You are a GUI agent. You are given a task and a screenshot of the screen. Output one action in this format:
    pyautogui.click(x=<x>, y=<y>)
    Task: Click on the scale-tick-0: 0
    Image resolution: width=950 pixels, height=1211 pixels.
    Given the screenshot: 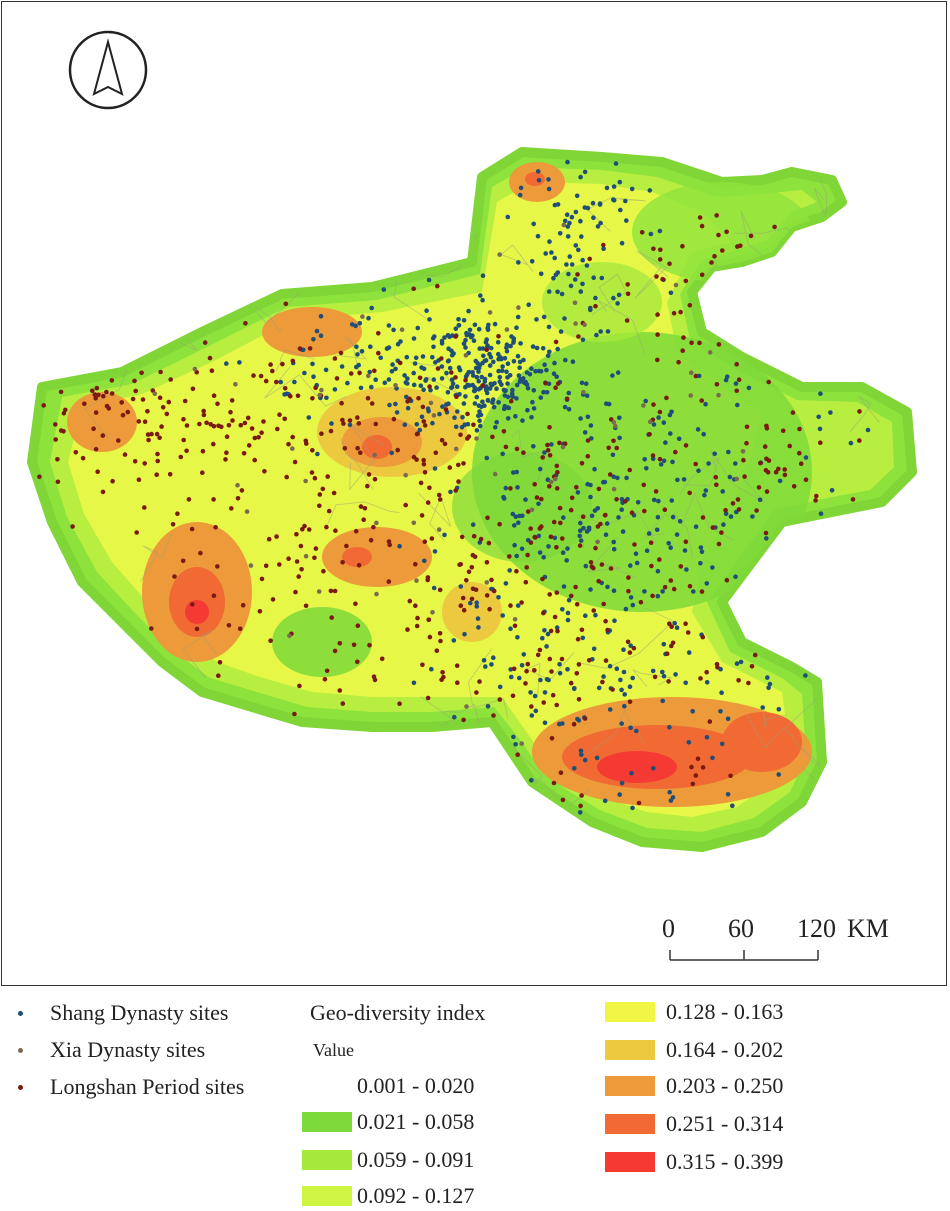 What is the action you would take?
    pyautogui.click(x=668, y=928)
    